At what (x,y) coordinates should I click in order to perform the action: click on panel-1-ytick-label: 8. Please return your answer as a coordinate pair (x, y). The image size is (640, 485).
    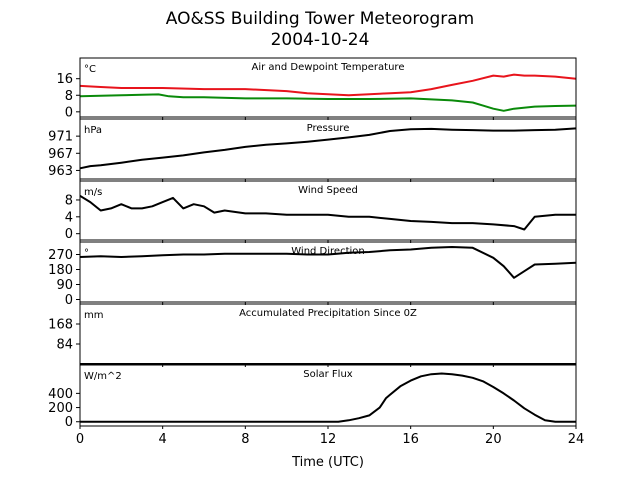
    Looking at the image, I should click on (69, 96).